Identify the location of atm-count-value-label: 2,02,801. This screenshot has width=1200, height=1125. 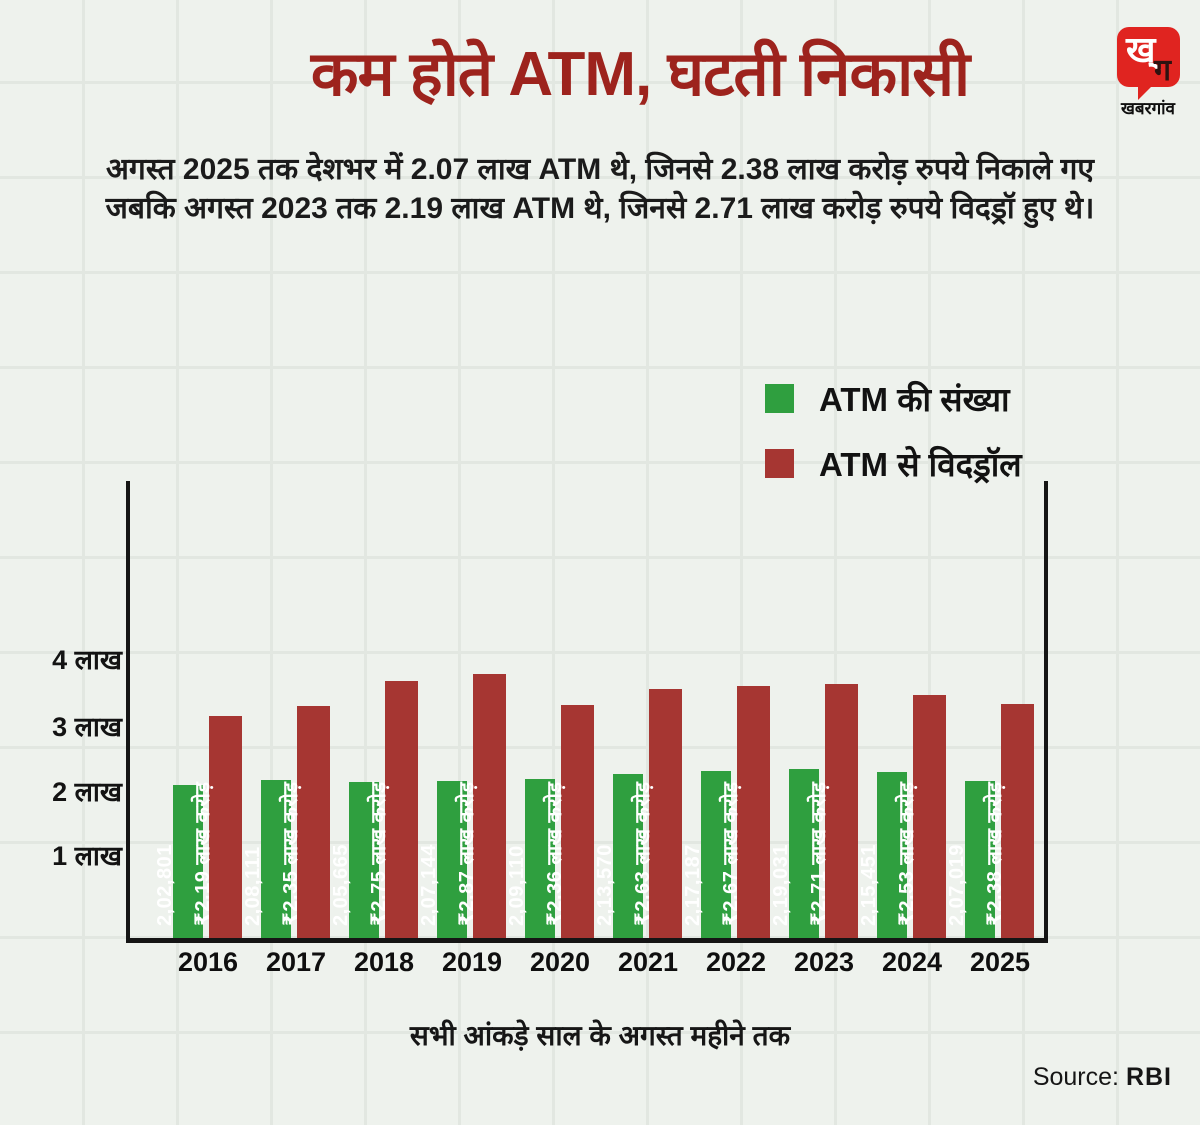
(165, 885).